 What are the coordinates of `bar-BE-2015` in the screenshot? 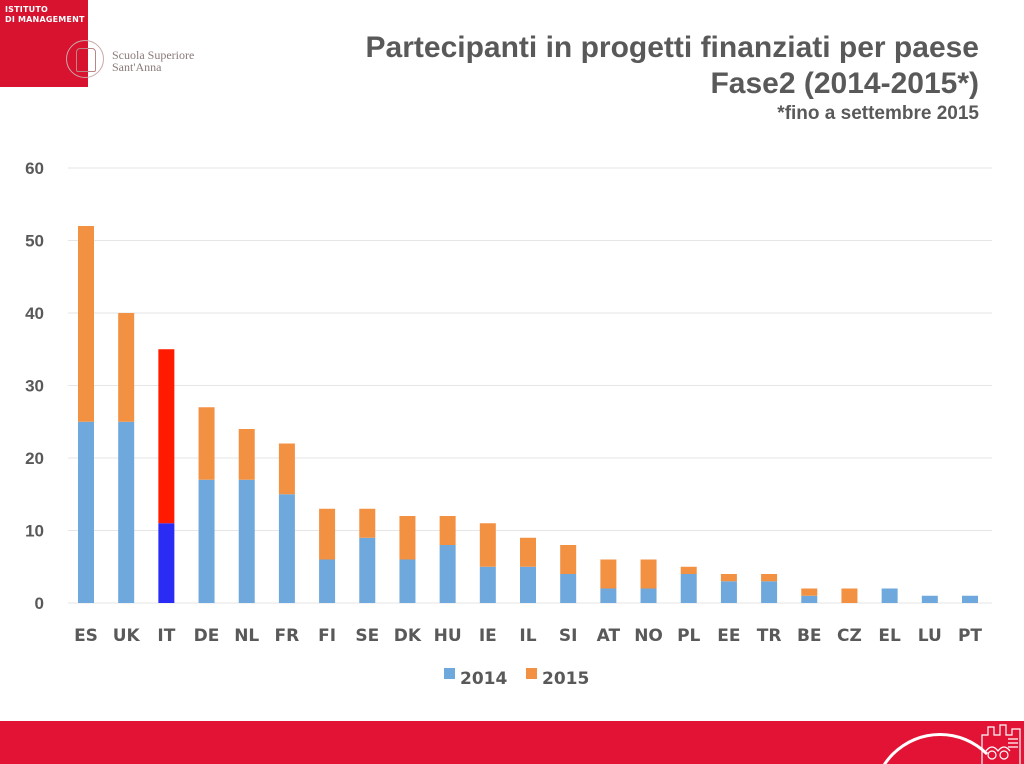 It's located at (809, 592).